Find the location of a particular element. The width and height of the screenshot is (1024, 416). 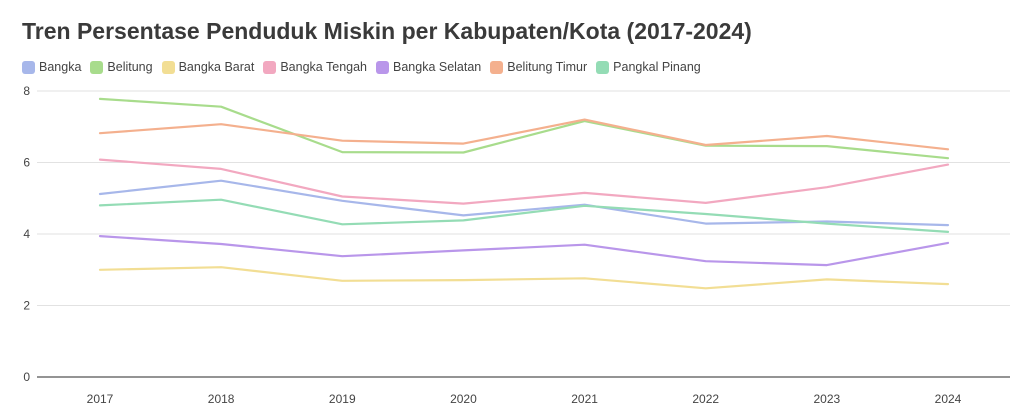

legend-item-belitung-timur: Belitung Timur is located at coordinates (538, 67).